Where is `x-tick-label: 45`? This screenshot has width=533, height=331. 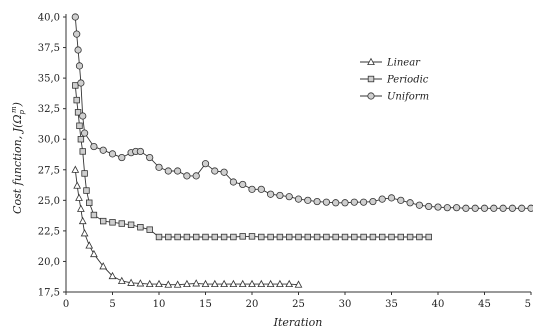 x-tick-label: 45 is located at coordinates (484, 304).